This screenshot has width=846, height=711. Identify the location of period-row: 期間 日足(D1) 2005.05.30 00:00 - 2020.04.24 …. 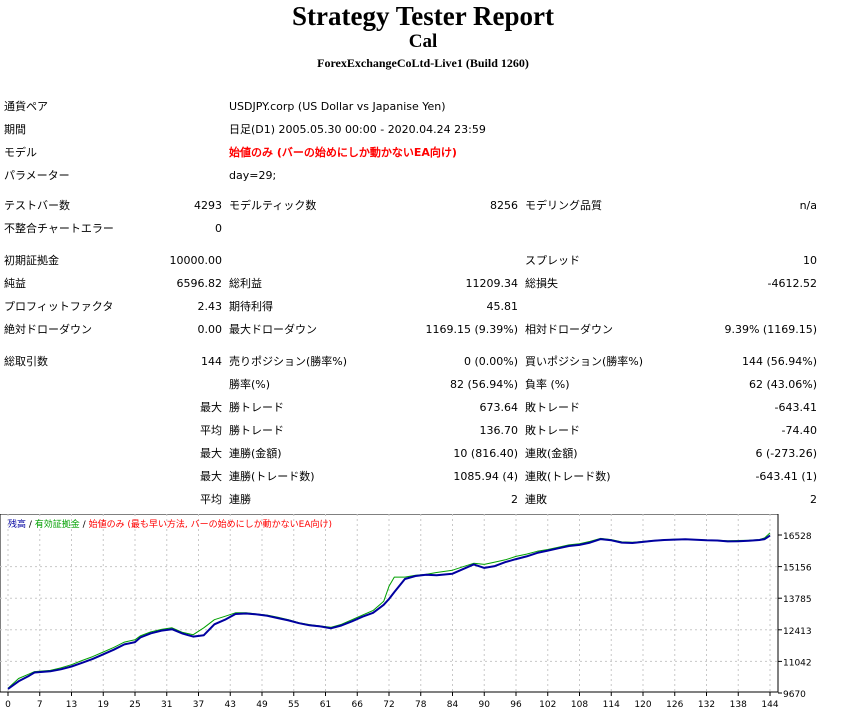
(423, 130).